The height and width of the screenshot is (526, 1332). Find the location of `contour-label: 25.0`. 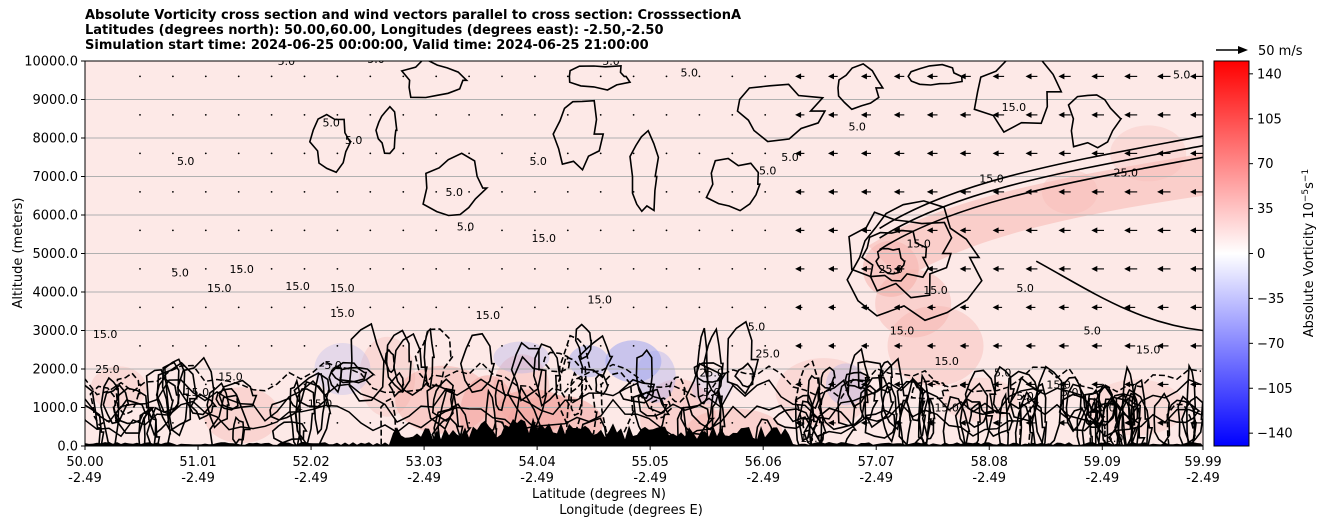

contour-label: 25.0 is located at coordinates (891, 269).